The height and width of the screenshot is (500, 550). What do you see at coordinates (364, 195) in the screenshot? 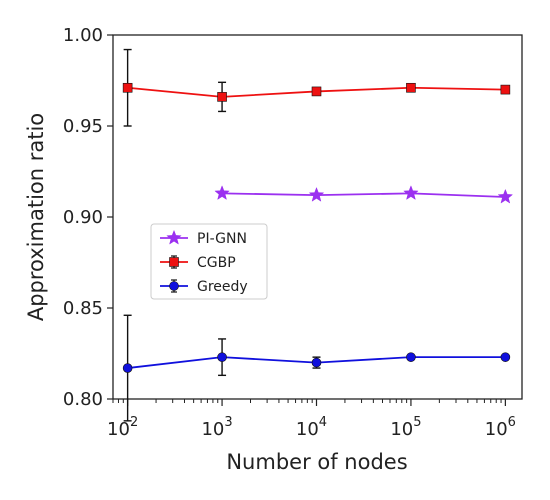
I see `series-line` at bounding box center [364, 195].